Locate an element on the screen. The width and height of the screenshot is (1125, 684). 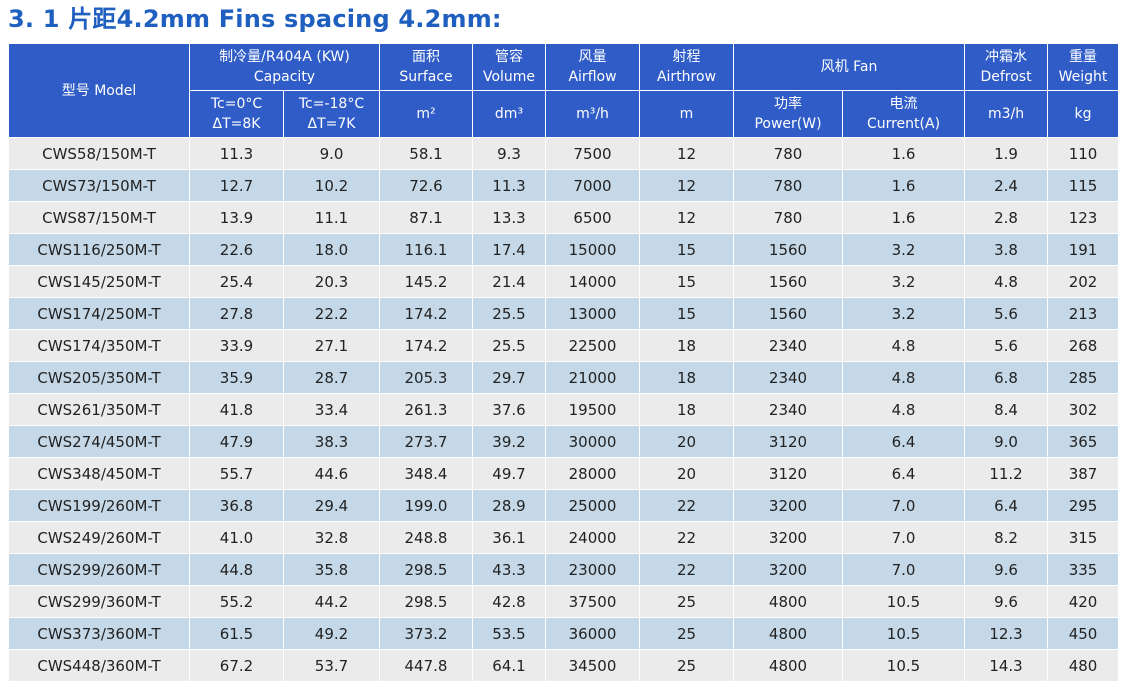
cell-fan-power: 3200 is located at coordinates (788, 505).